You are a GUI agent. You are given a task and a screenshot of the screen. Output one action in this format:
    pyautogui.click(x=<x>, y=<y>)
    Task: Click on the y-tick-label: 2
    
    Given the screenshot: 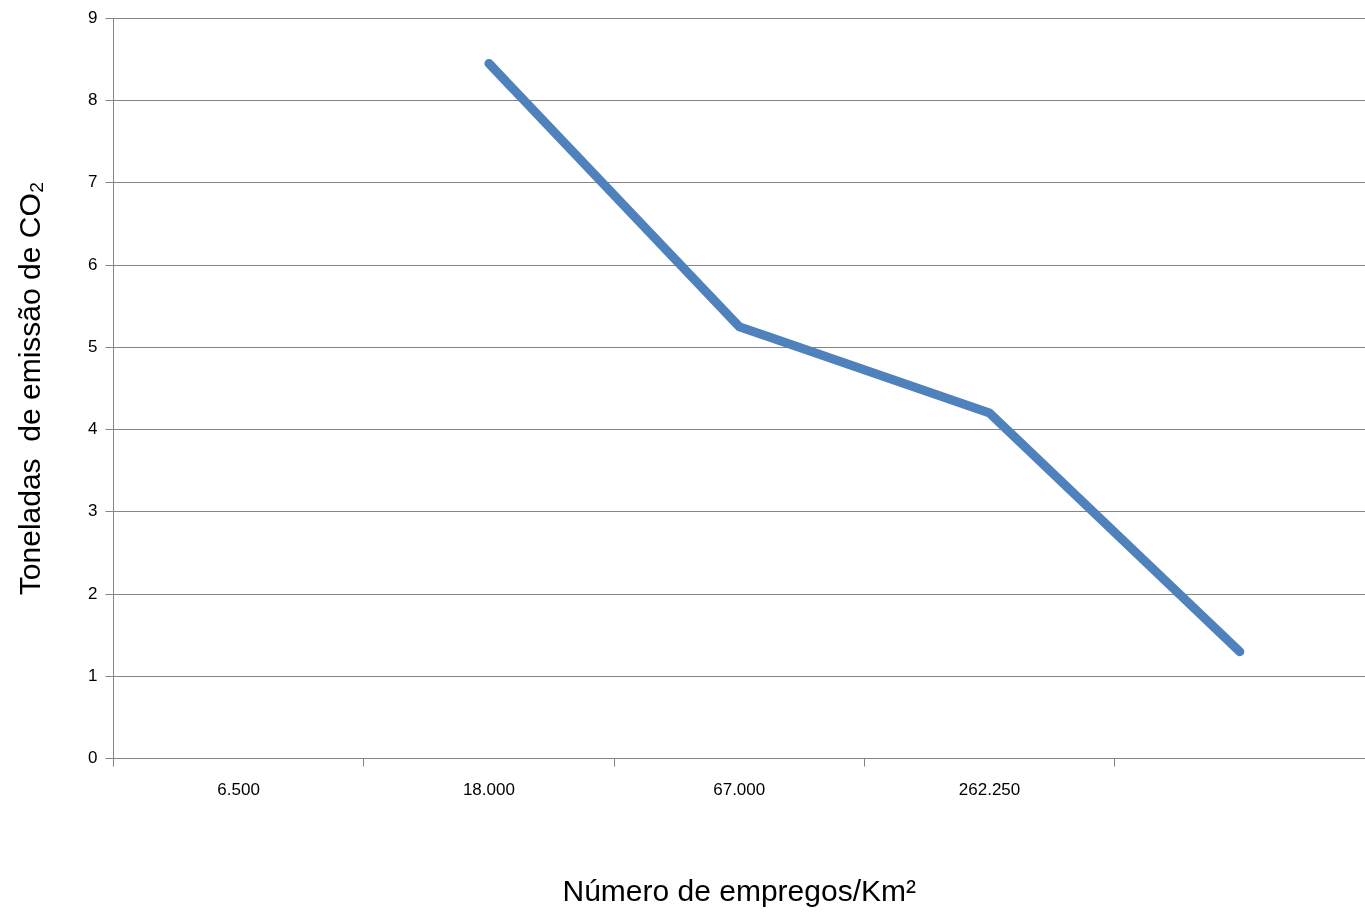 What is the action you would take?
    pyautogui.click(x=92, y=593)
    